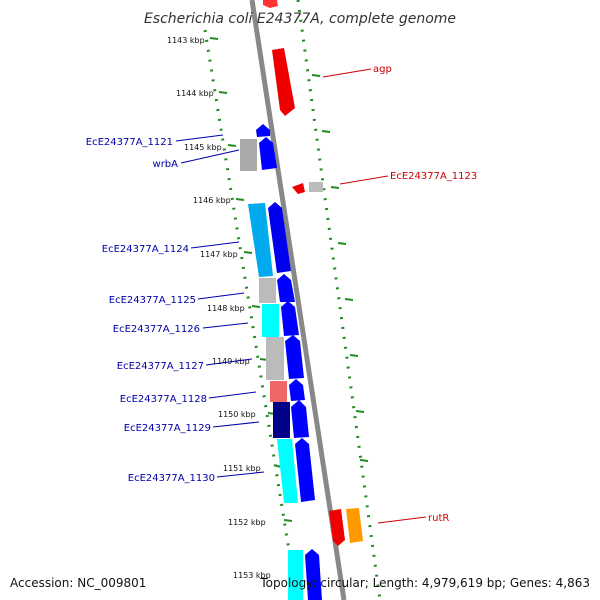  Describe the element at coordinates (305, 470) in the screenshot. I see `gene-ece24377a-1130-blue` at that location.